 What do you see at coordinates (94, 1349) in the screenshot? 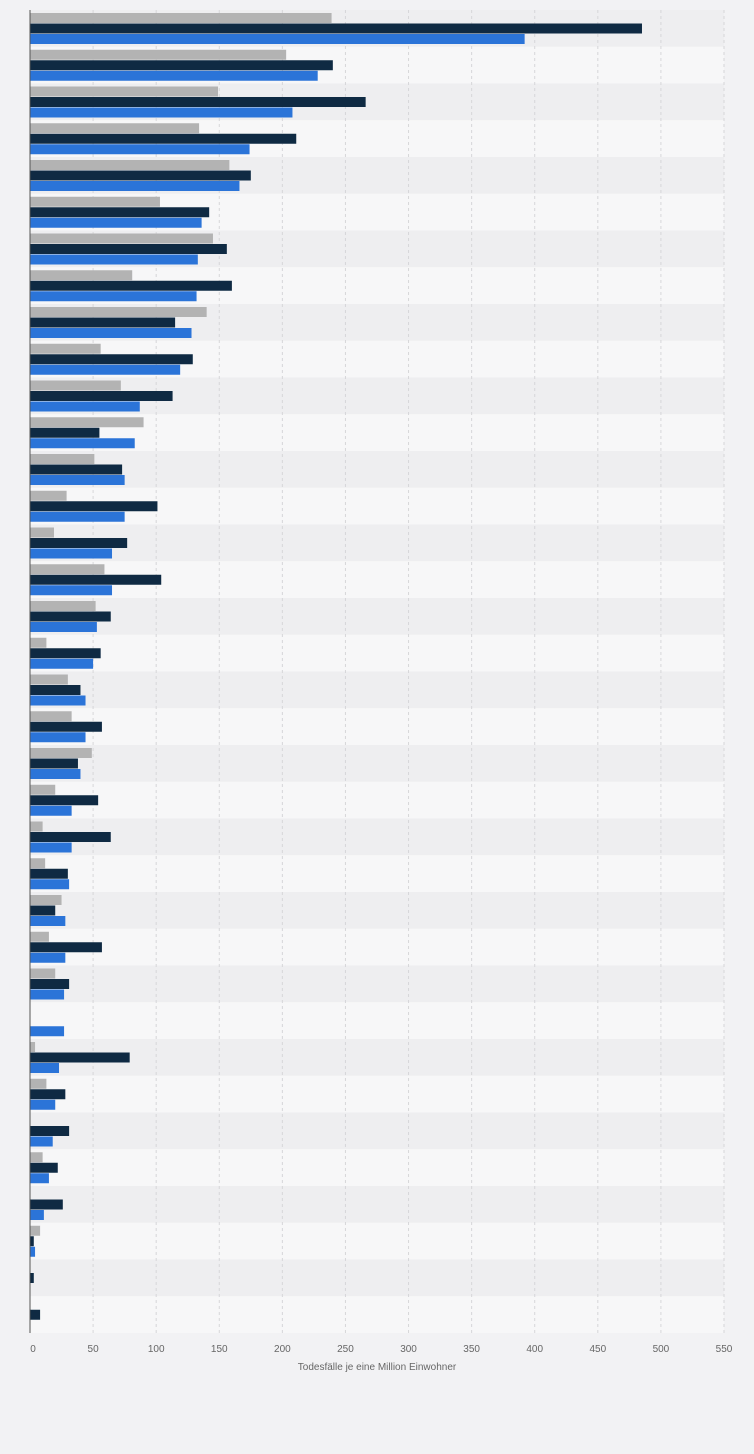
I see `x-tick-label: 50` at bounding box center [94, 1349].